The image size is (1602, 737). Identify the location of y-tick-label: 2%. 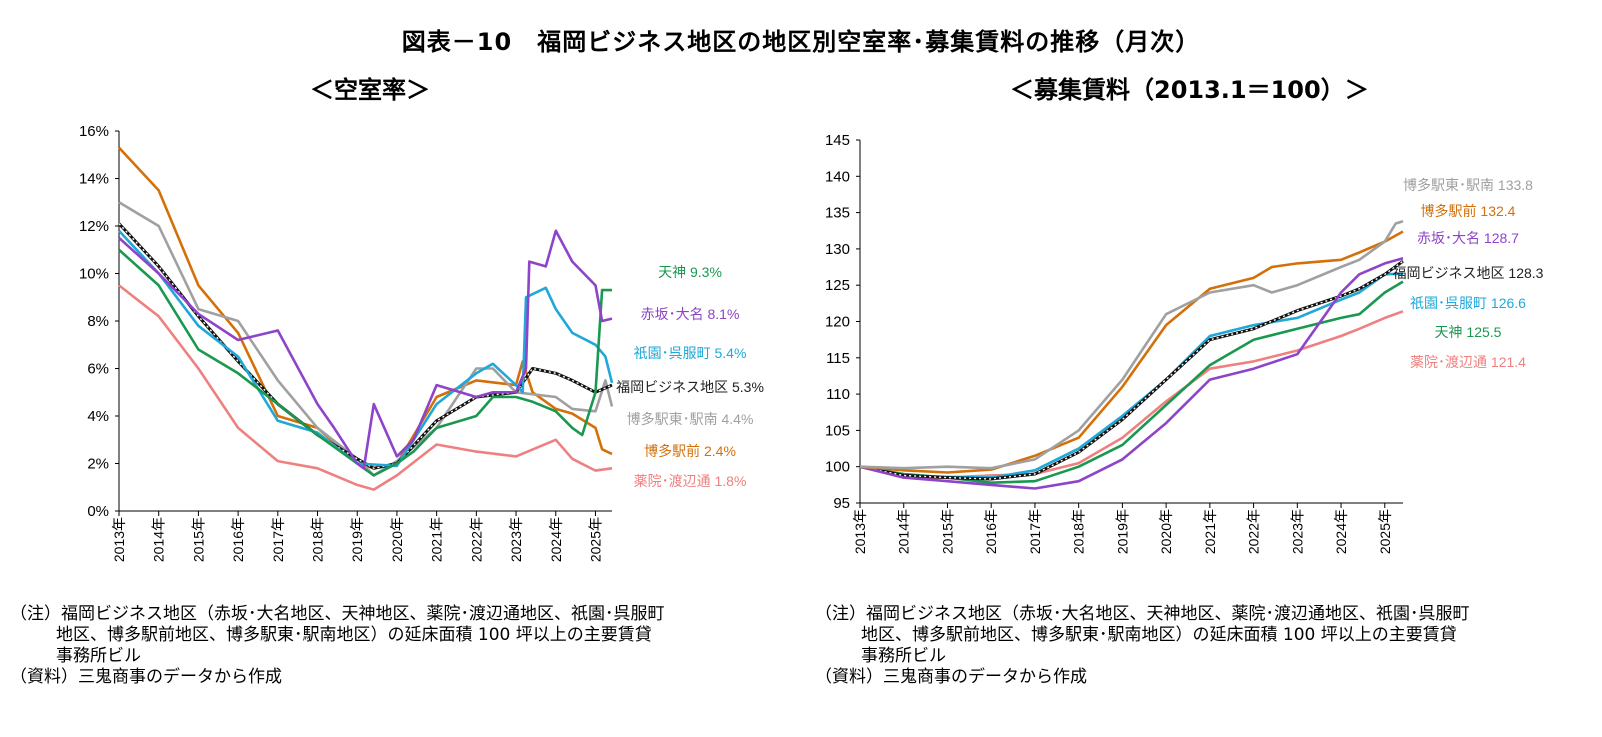
(98, 464).